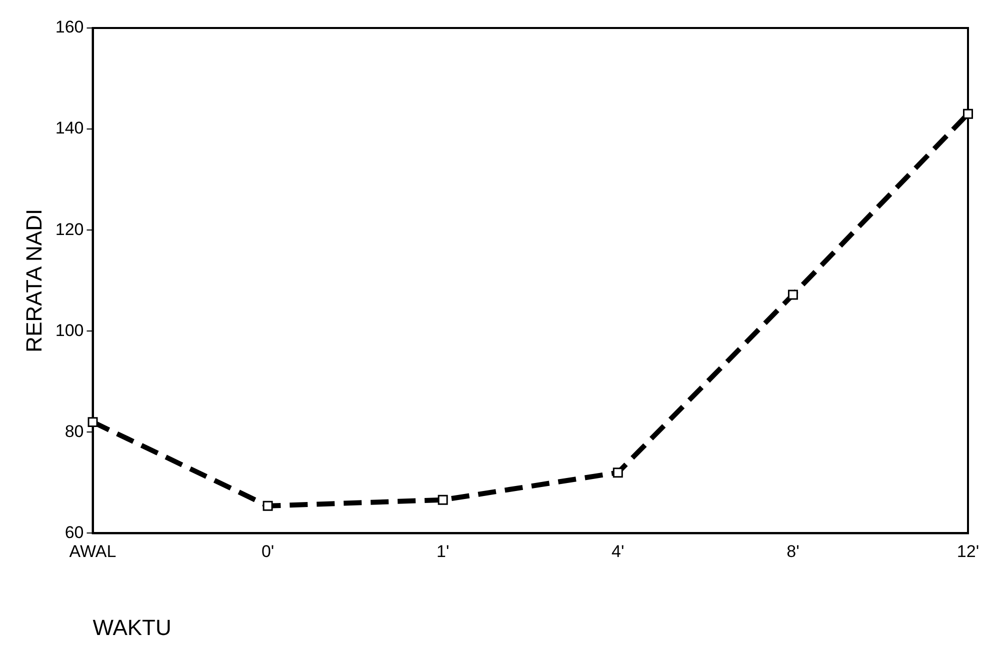  I want to click on y-tick-label: 80, so click(74, 431).